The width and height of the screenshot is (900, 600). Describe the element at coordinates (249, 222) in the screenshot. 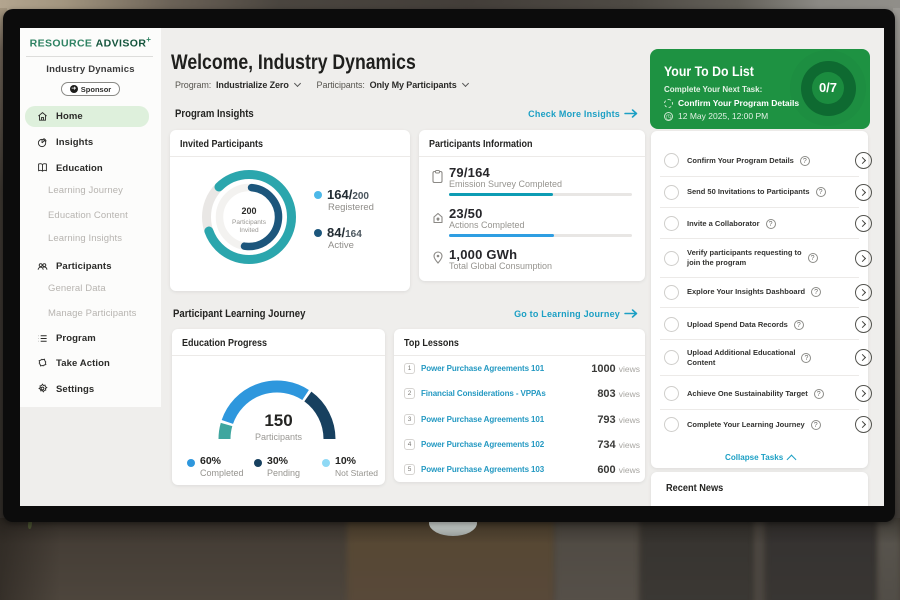

I see `svg-text: Participants` at that location.